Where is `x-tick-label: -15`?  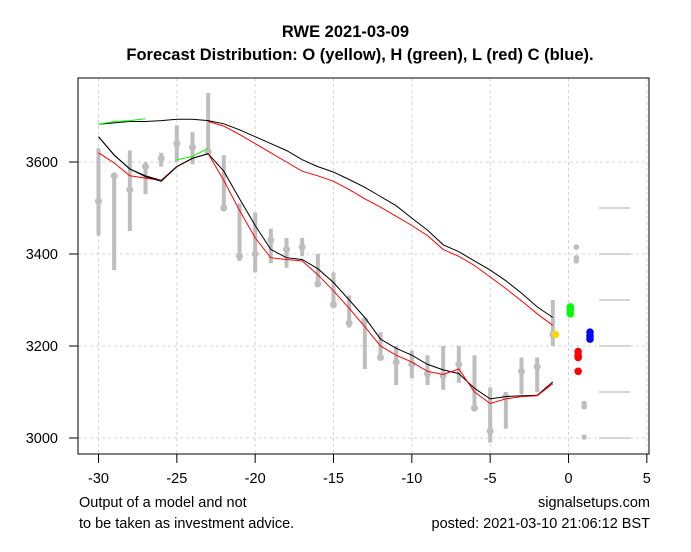 x-tick-label: -15 is located at coordinates (333, 479).